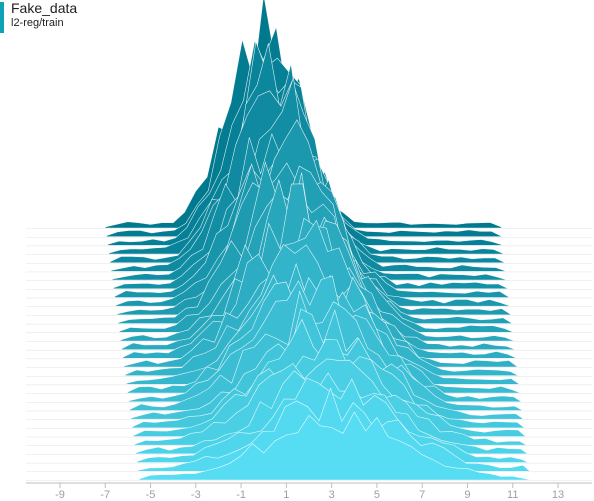 This screenshot has height=501, width=594. What do you see at coordinates (467, 495) in the screenshot?
I see `x-tick-label: 9` at bounding box center [467, 495].